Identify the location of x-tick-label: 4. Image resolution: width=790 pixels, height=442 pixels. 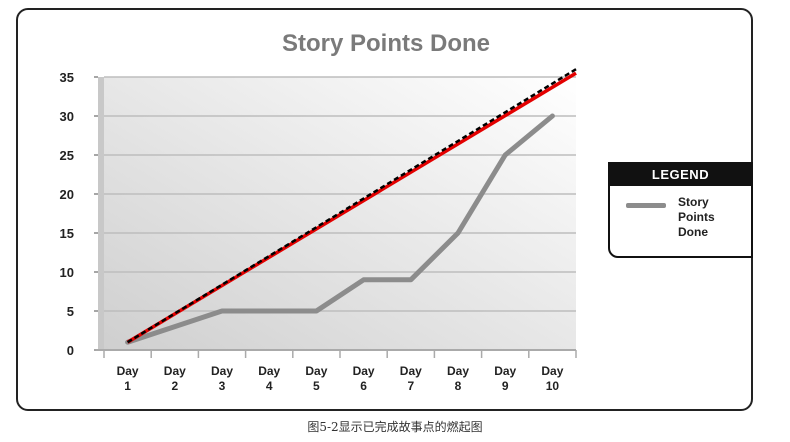
(269, 386).